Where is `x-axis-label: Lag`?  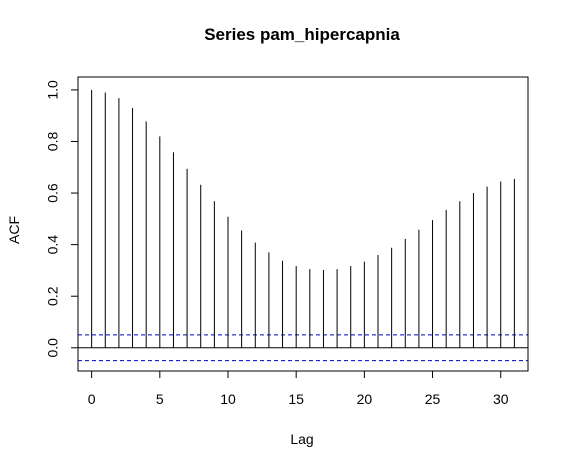
x-axis-label: Lag is located at coordinates (301, 439).